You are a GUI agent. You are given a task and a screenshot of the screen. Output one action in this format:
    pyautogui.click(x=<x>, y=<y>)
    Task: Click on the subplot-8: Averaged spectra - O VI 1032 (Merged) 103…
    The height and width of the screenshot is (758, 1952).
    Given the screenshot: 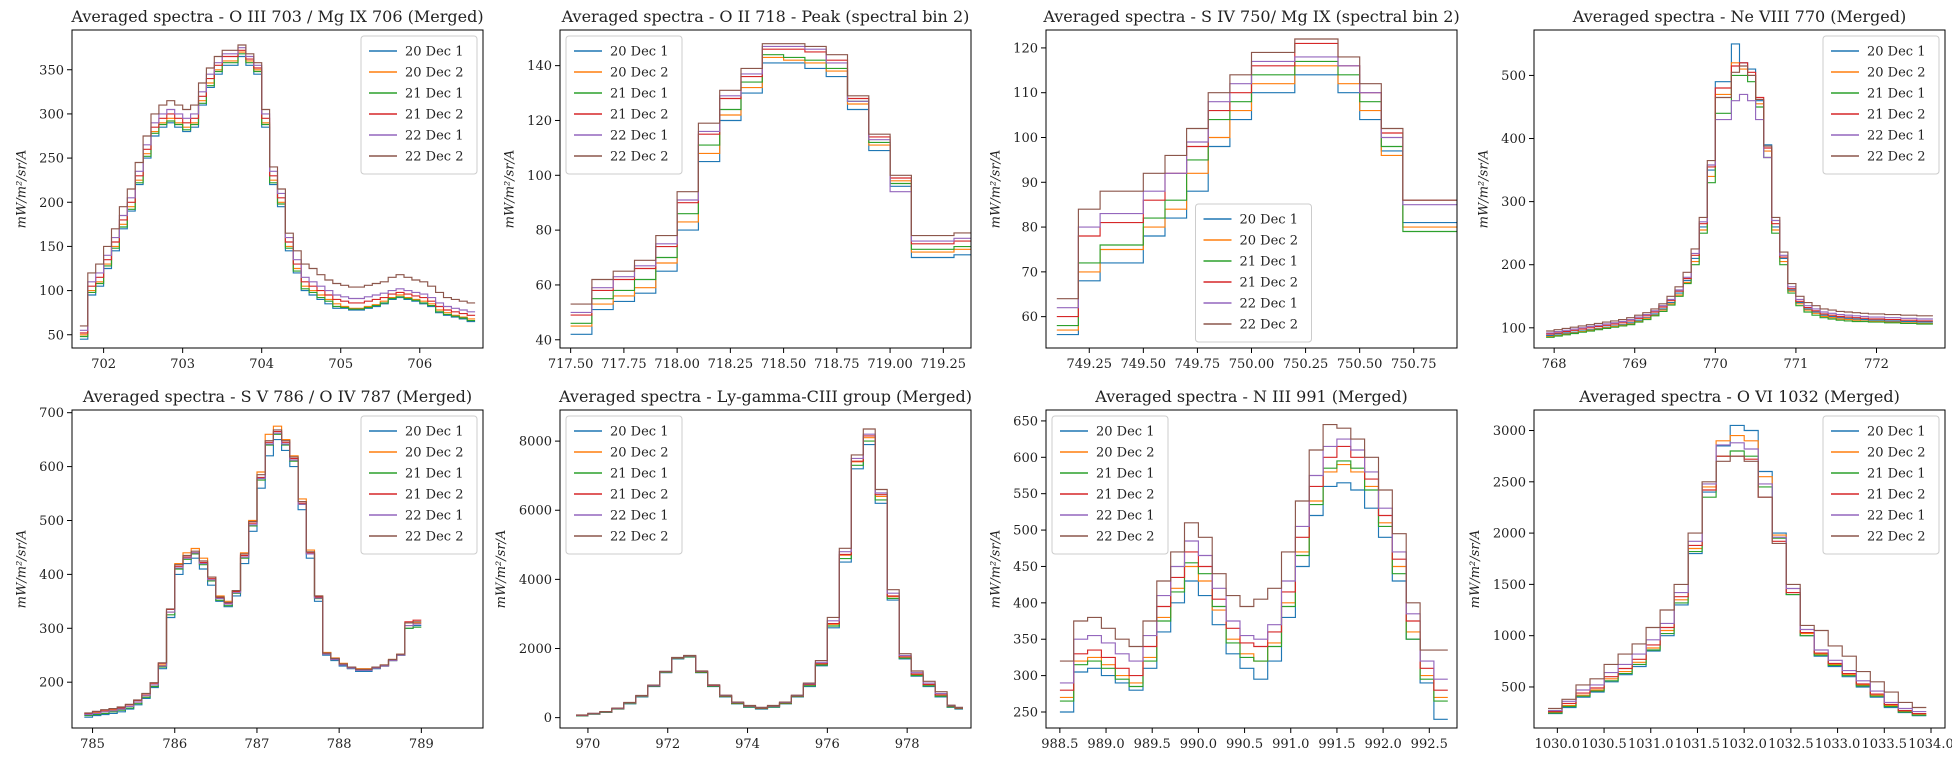 What is the action you would take?
    pyautogui.click(x=1710, y=569)
    